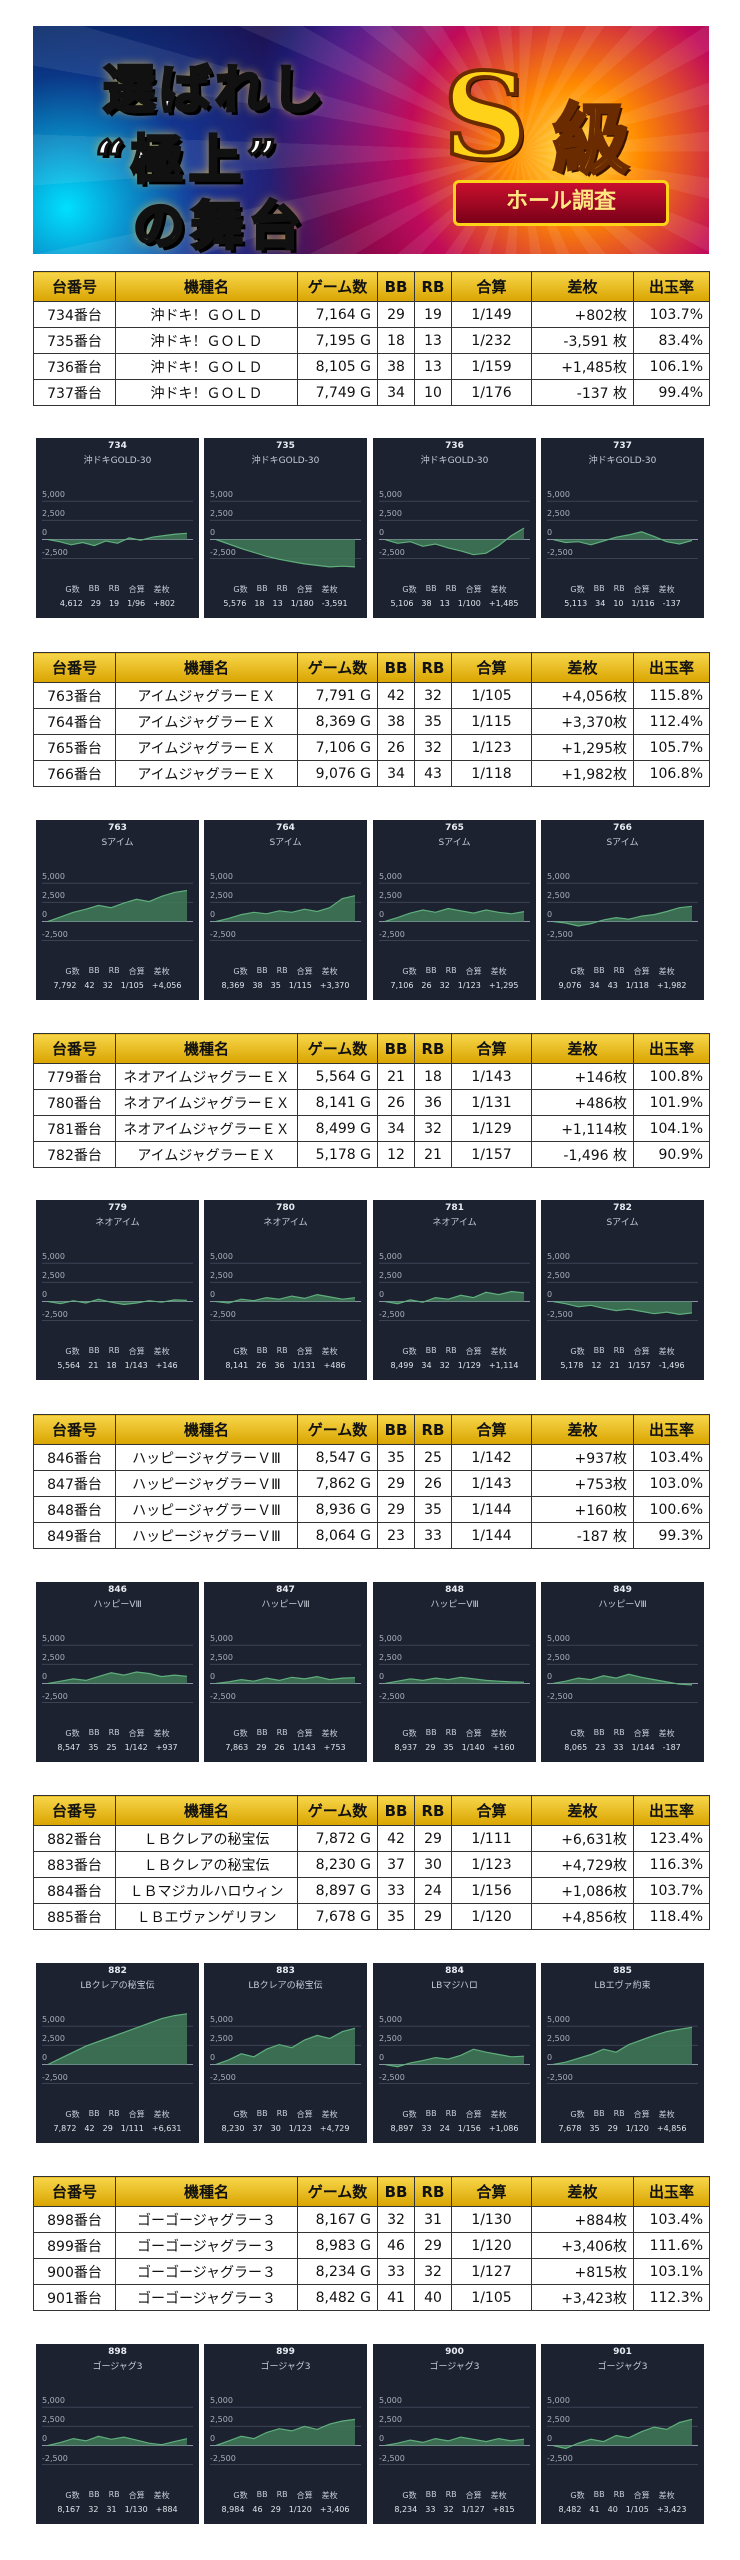 This screenshot has height=2560, width=740. I want to click on stat-value-g: 8,482, so click(570, 2509).